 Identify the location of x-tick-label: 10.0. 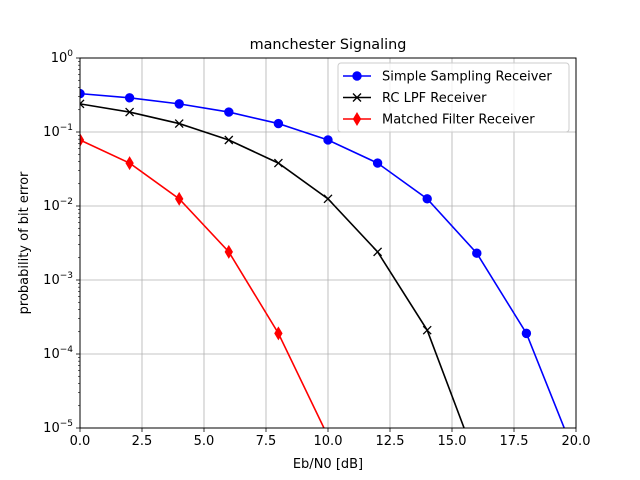
(328, 441).